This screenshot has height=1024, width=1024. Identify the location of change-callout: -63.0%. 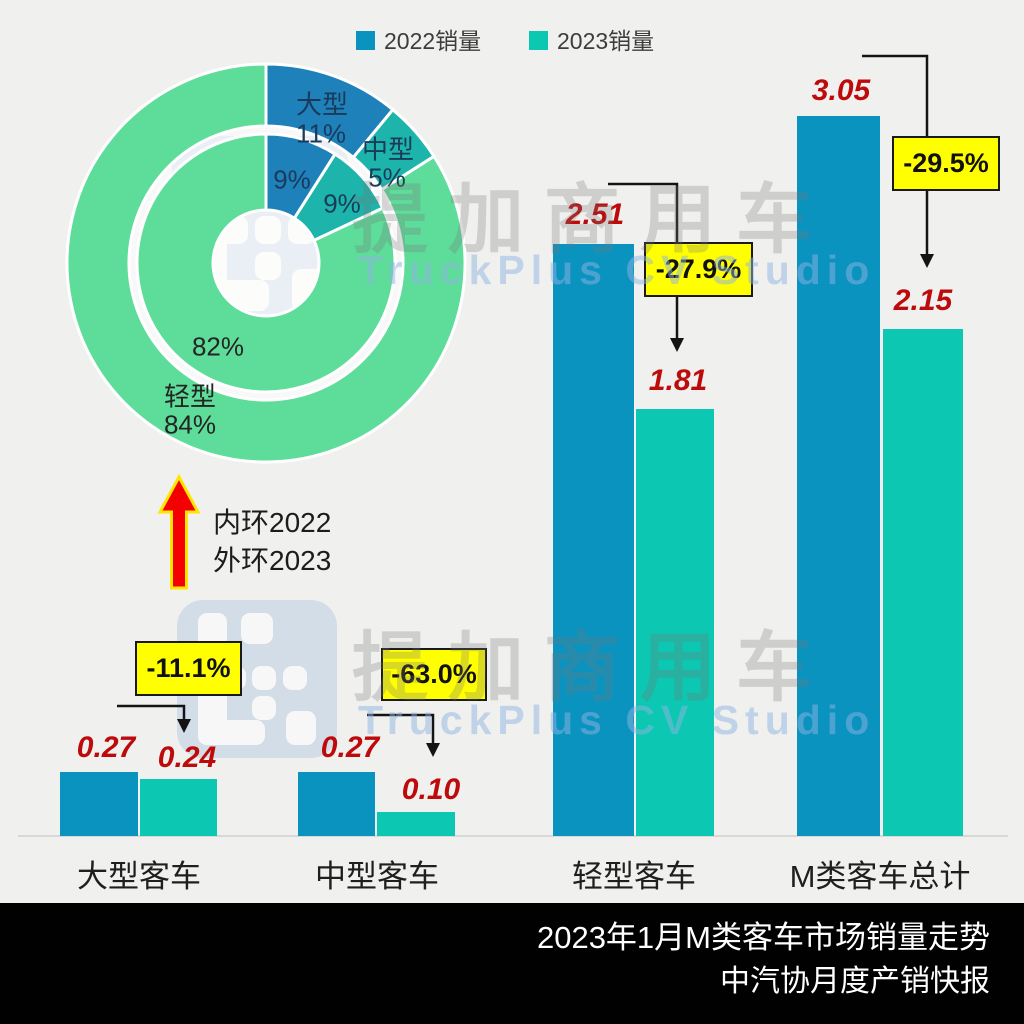
(434, 674).